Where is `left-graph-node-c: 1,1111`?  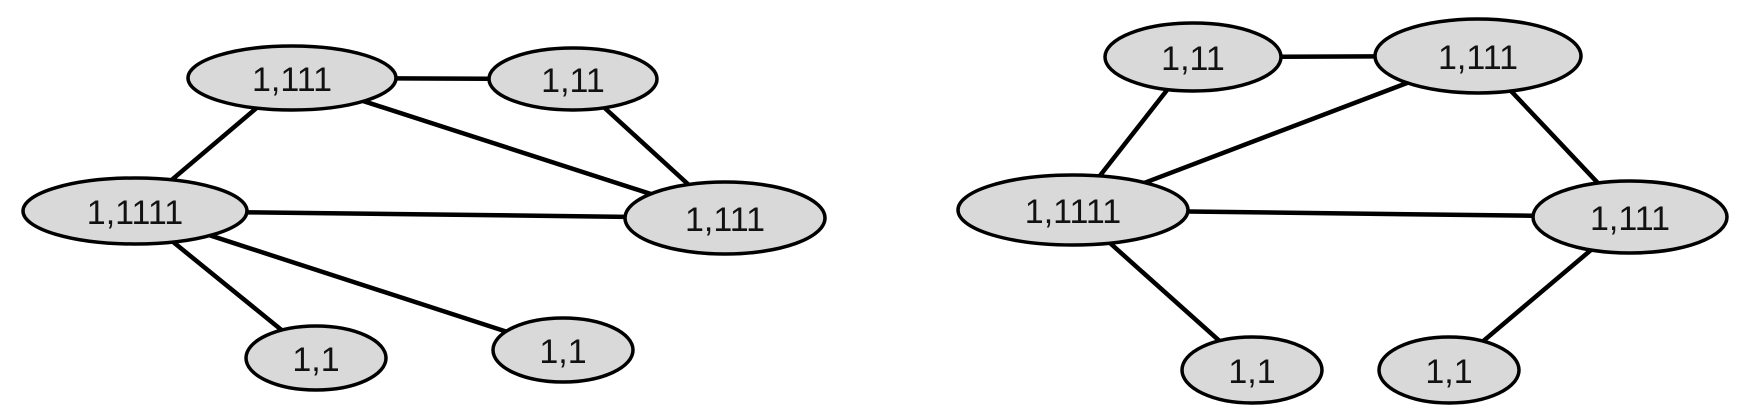
left-graph-node-c: 1,1111 is located at coordinates (135, 211).